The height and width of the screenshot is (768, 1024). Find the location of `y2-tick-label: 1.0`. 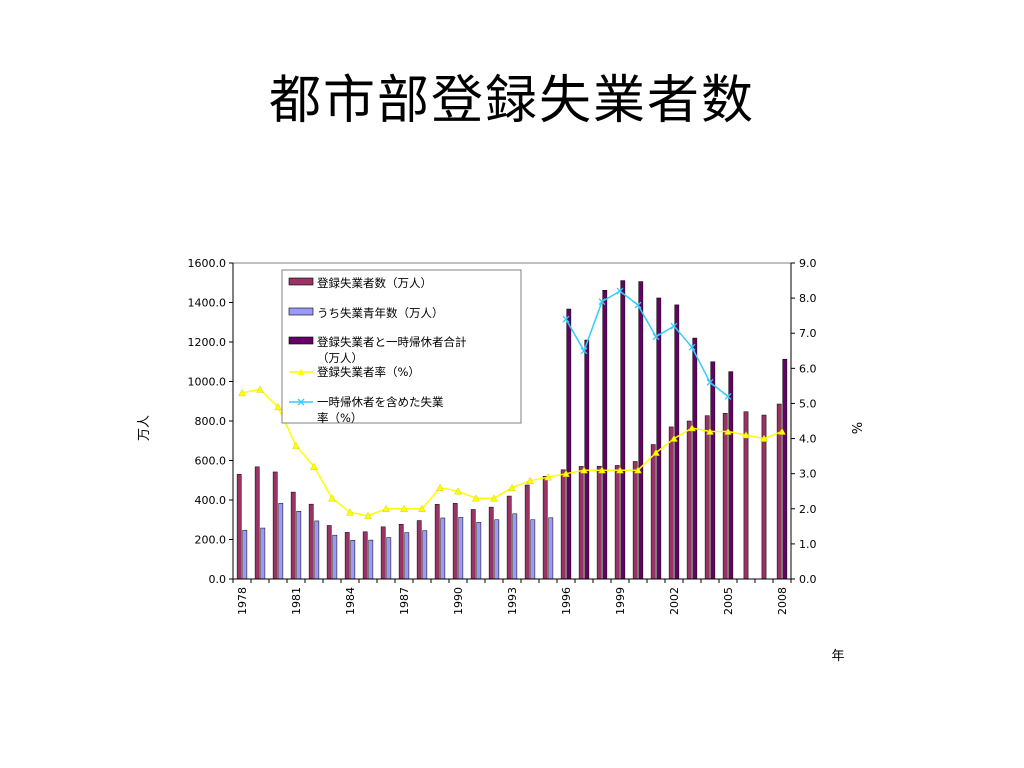

y2-tick-label: 1.0 is located at coordinates (808, 544).